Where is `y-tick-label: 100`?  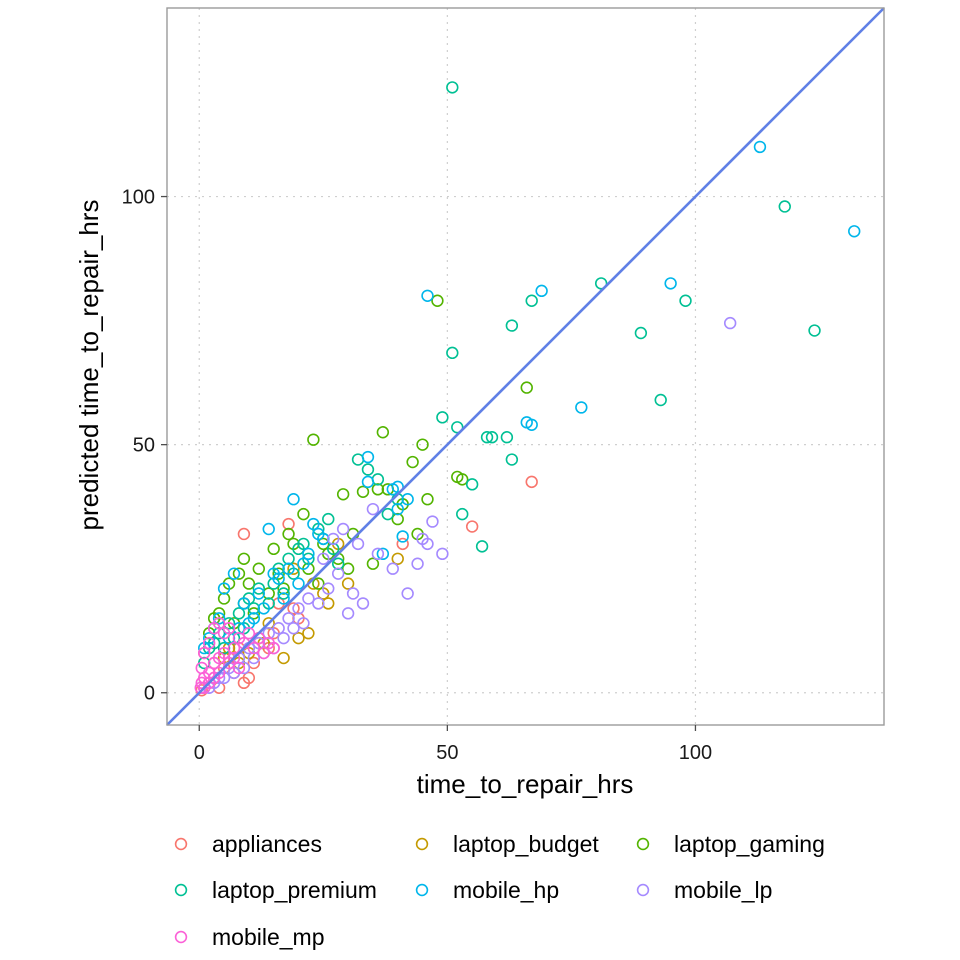 y-tick-label: 100 is located at coordinates (138, 198).